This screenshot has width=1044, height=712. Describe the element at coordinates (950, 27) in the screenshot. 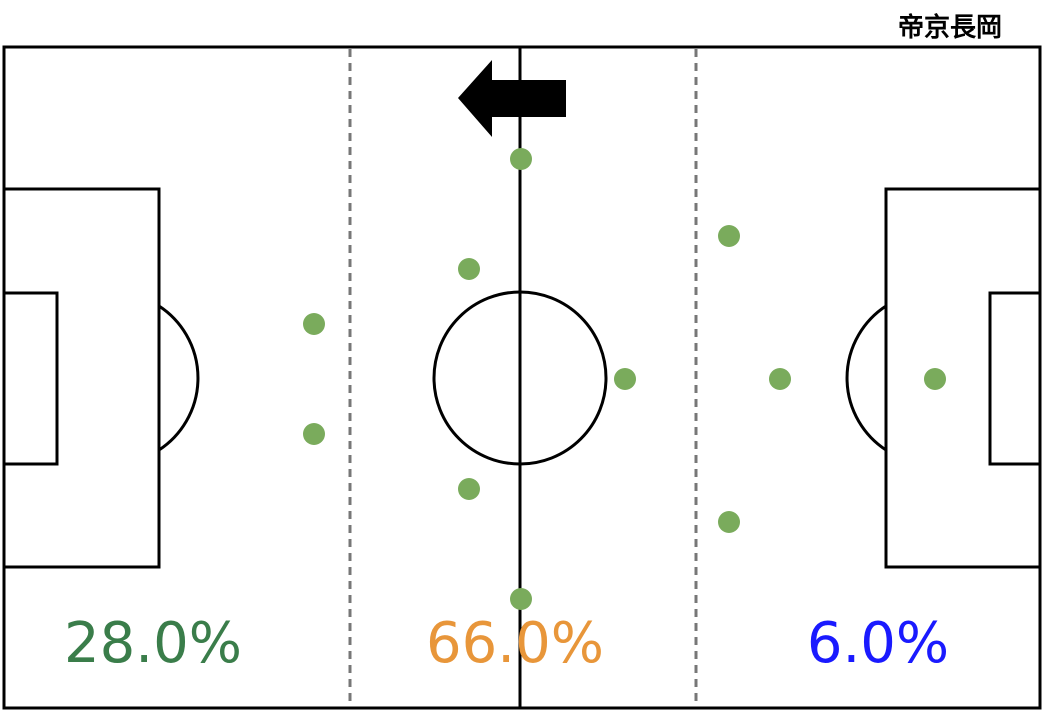

I see `team-name: 帝京長岡` at that location.